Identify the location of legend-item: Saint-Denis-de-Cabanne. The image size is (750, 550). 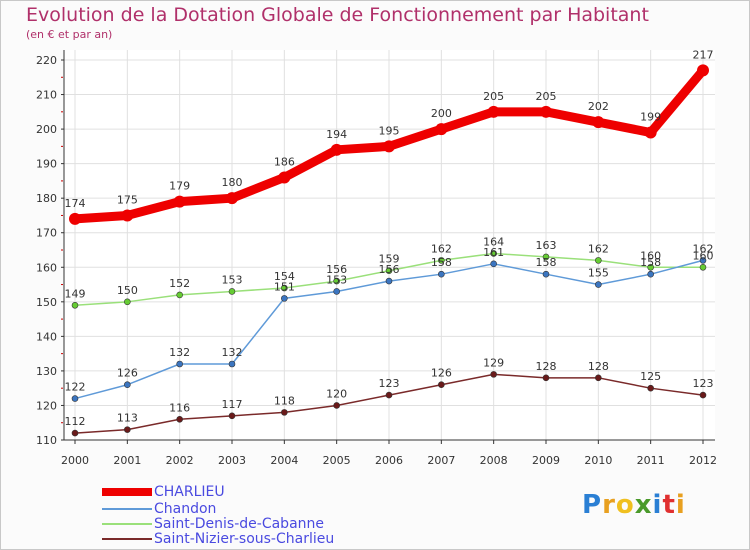
(213, 524).